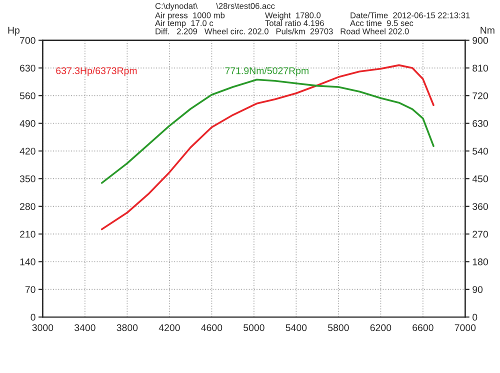  What do you see at coordinates (480, 96) in the screenshot?
I see `y2-tick-label: 720` at bounding box center [480, 96].